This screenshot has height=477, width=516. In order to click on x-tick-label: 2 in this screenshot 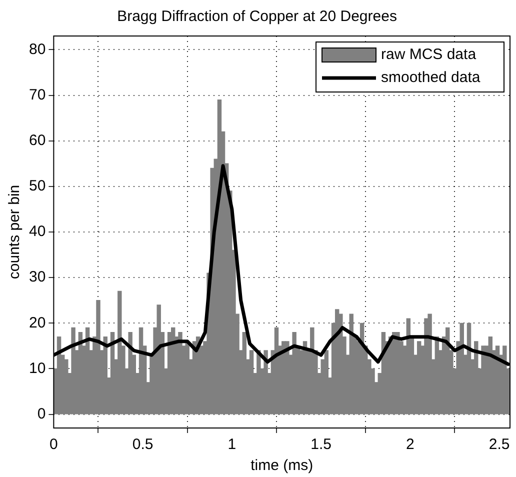, I will do `click(410, 445)`.